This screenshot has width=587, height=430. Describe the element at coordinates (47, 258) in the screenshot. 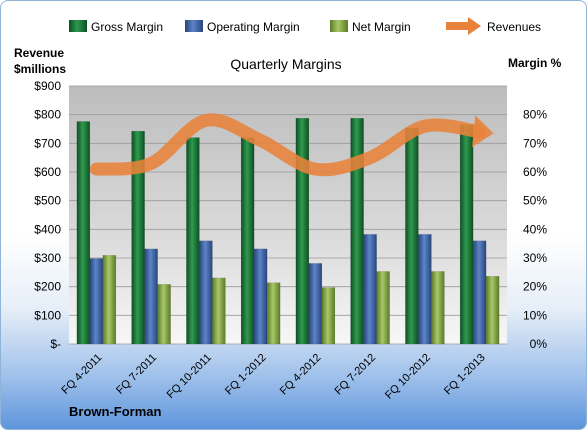

I see `left-tick-label: $300` at that location.